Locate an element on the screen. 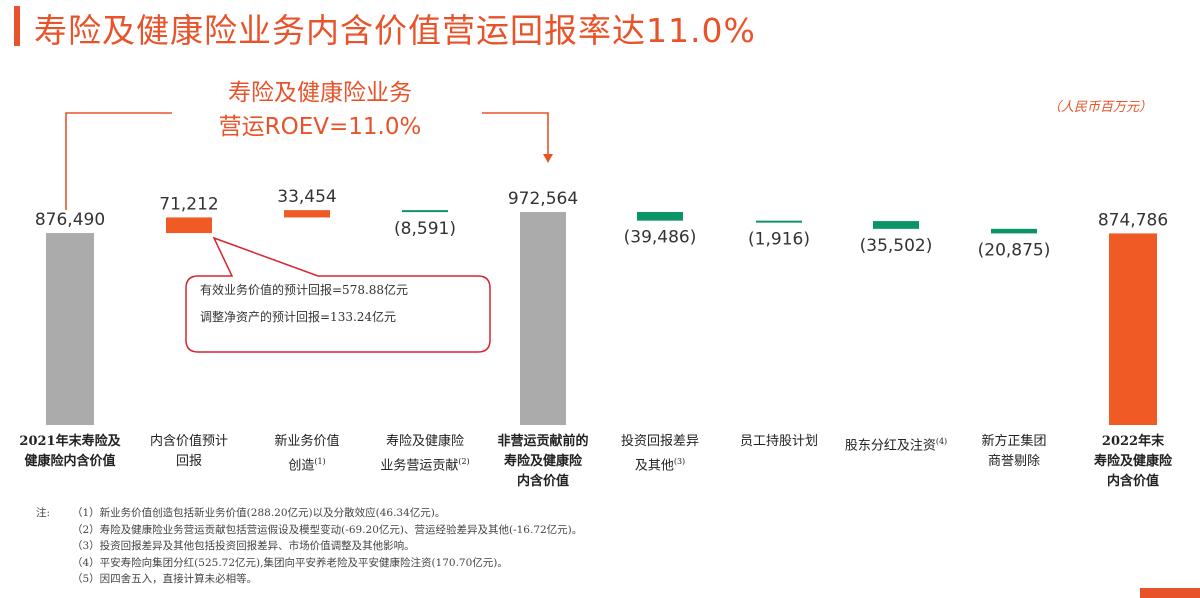 Image resolution: width=1200 pixels, height=598 pixels. category-label-line: 商誉剔除 is located at coordinates (1013, 461).